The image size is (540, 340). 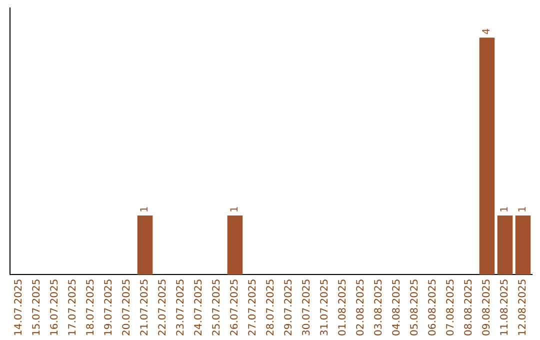 I want to click on x-tick-label: 04.08.2025, so click(x=397, y=307).